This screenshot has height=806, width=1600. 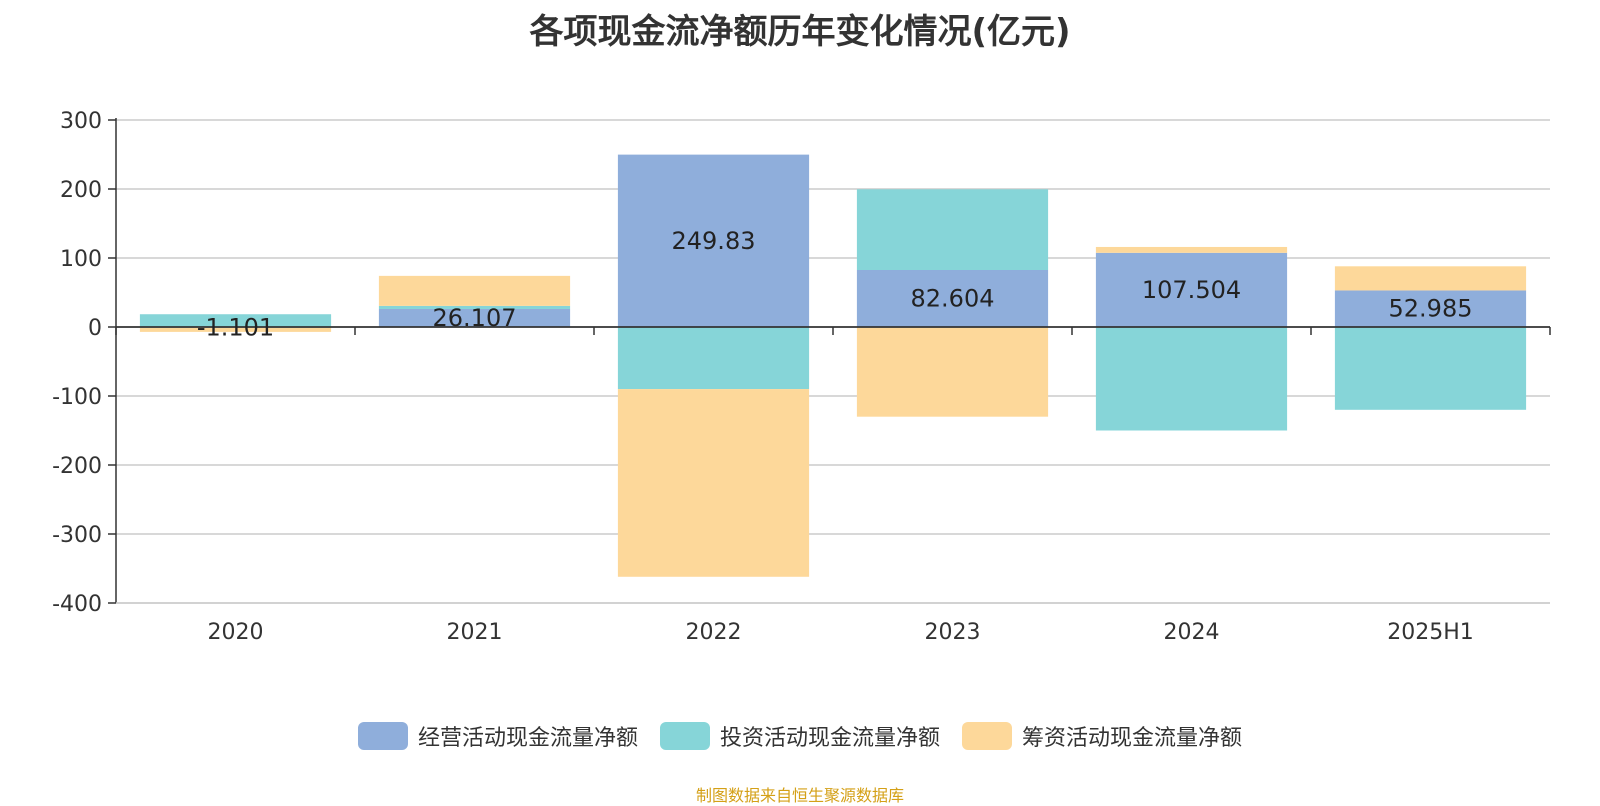 What do you see at coordinates (81, 259) in the screenshot?
I see `y-tick-label: 100` at bounding box center [81, 259].